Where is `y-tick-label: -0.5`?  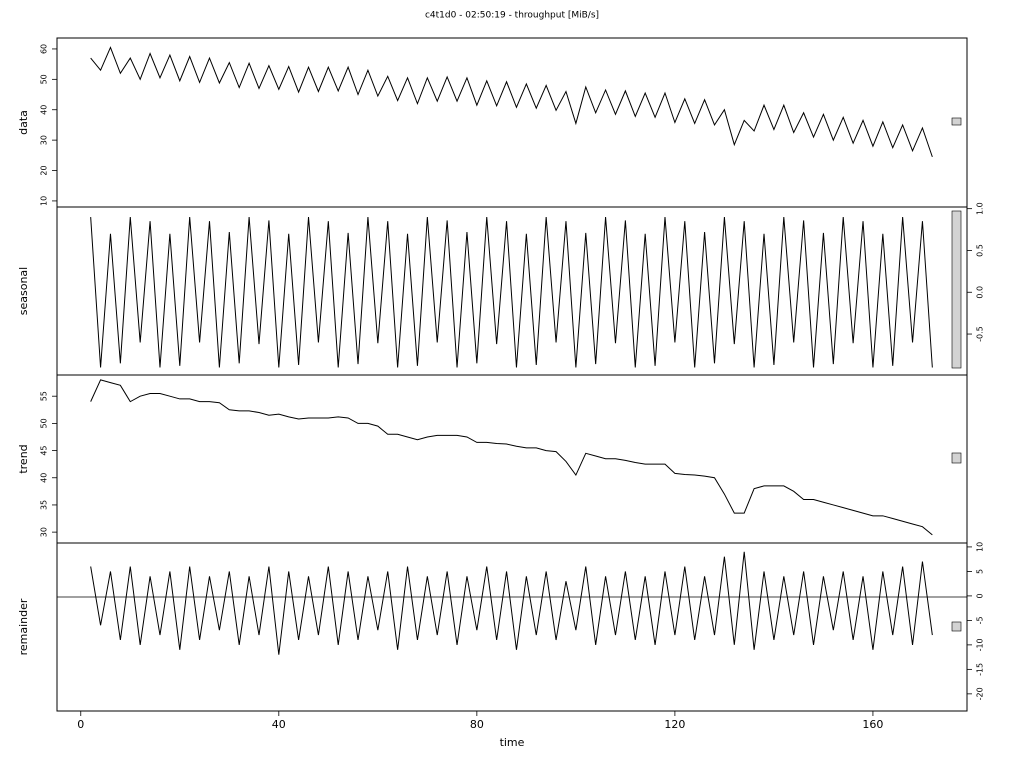 y-tick-label: -0.5 is located at coordinates (980, 334).